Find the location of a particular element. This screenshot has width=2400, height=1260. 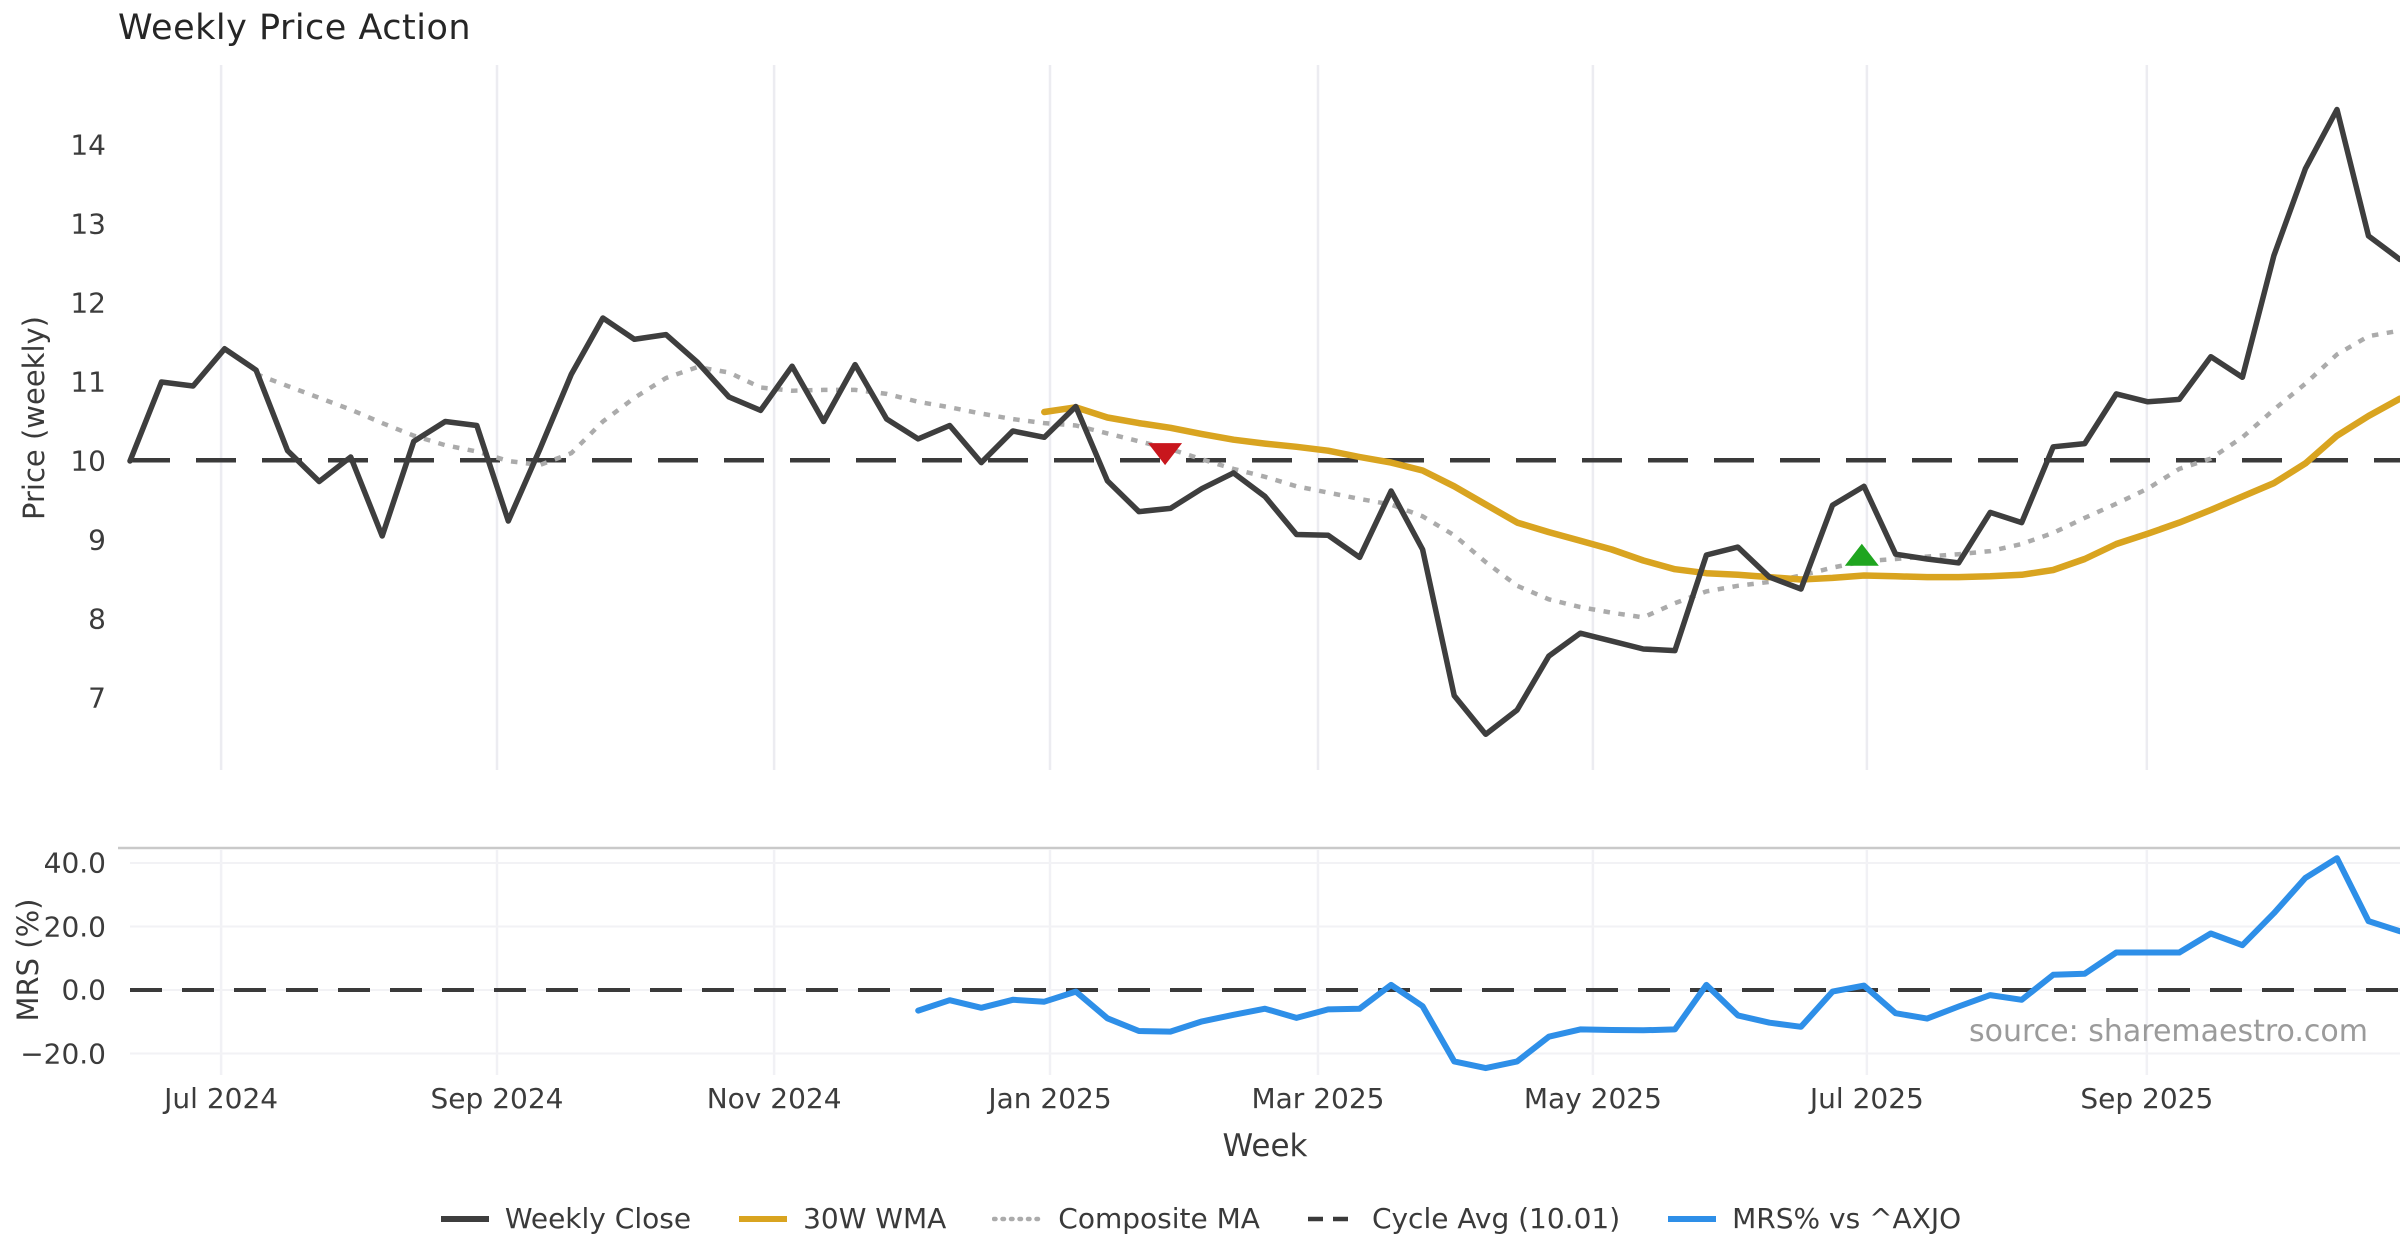

month-tick-label: Sep 2024 is located at coordinates (497, 1098).